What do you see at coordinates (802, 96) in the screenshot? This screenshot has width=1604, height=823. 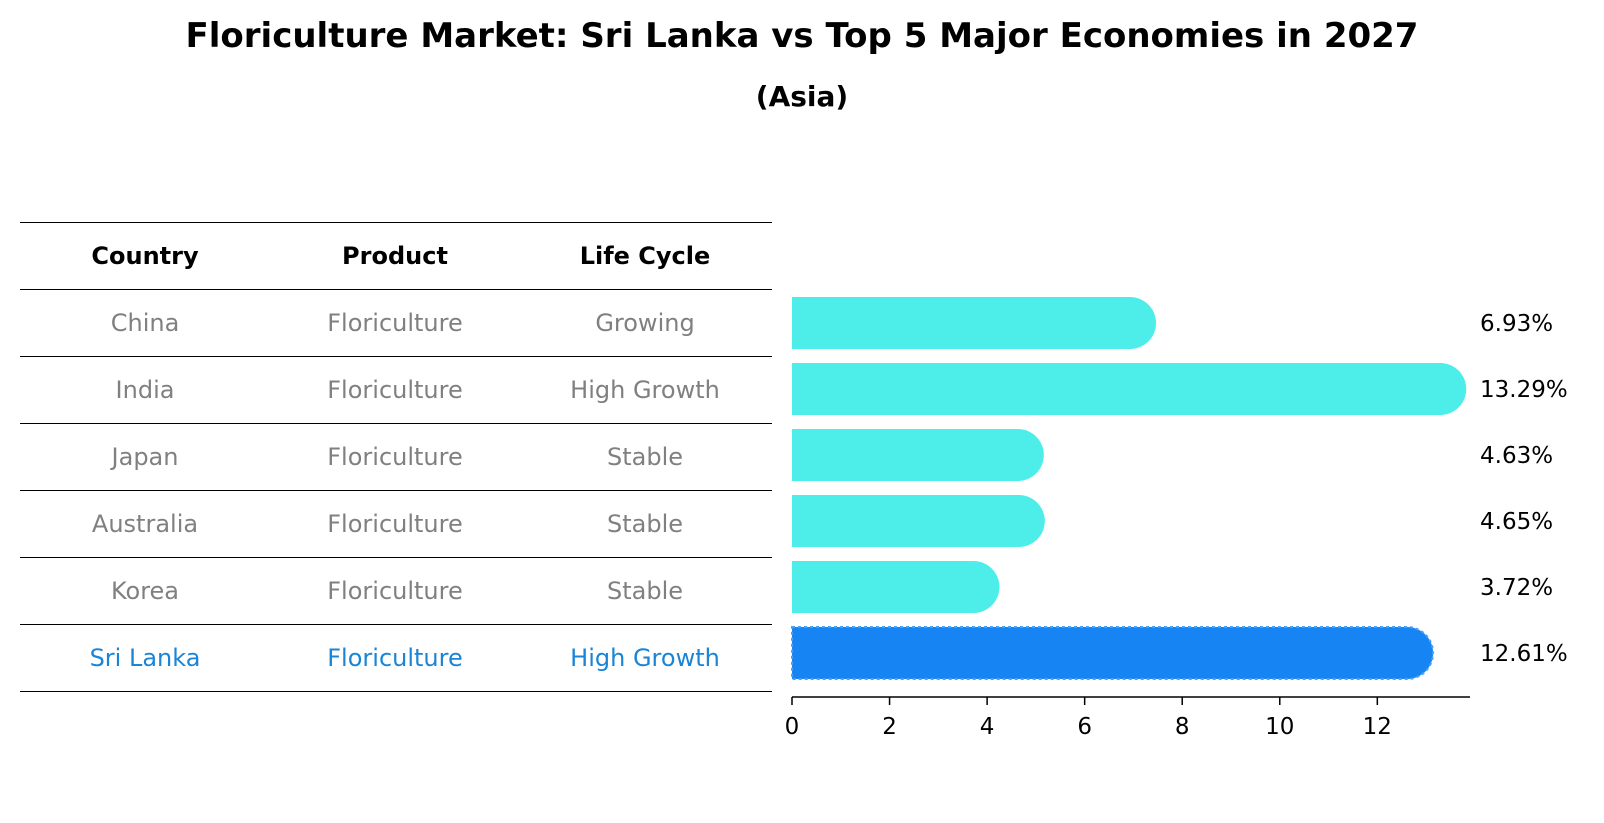 I see `chart-subtitle: (Asia)` at bounding box center [802, 96].